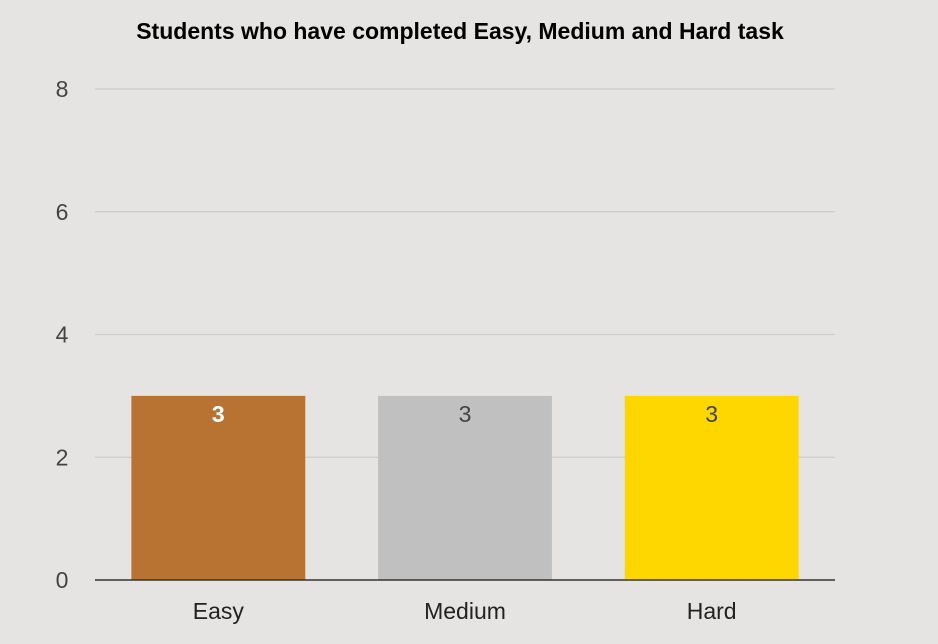  I want to click on y-tick-label: 6, so click(62, 212).